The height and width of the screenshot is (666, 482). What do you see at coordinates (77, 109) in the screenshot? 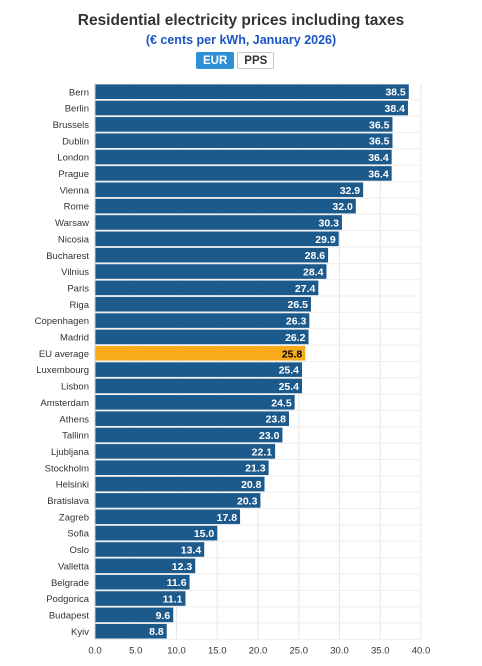
I see `category-label: Berlin` at bounding box center [77, 109].